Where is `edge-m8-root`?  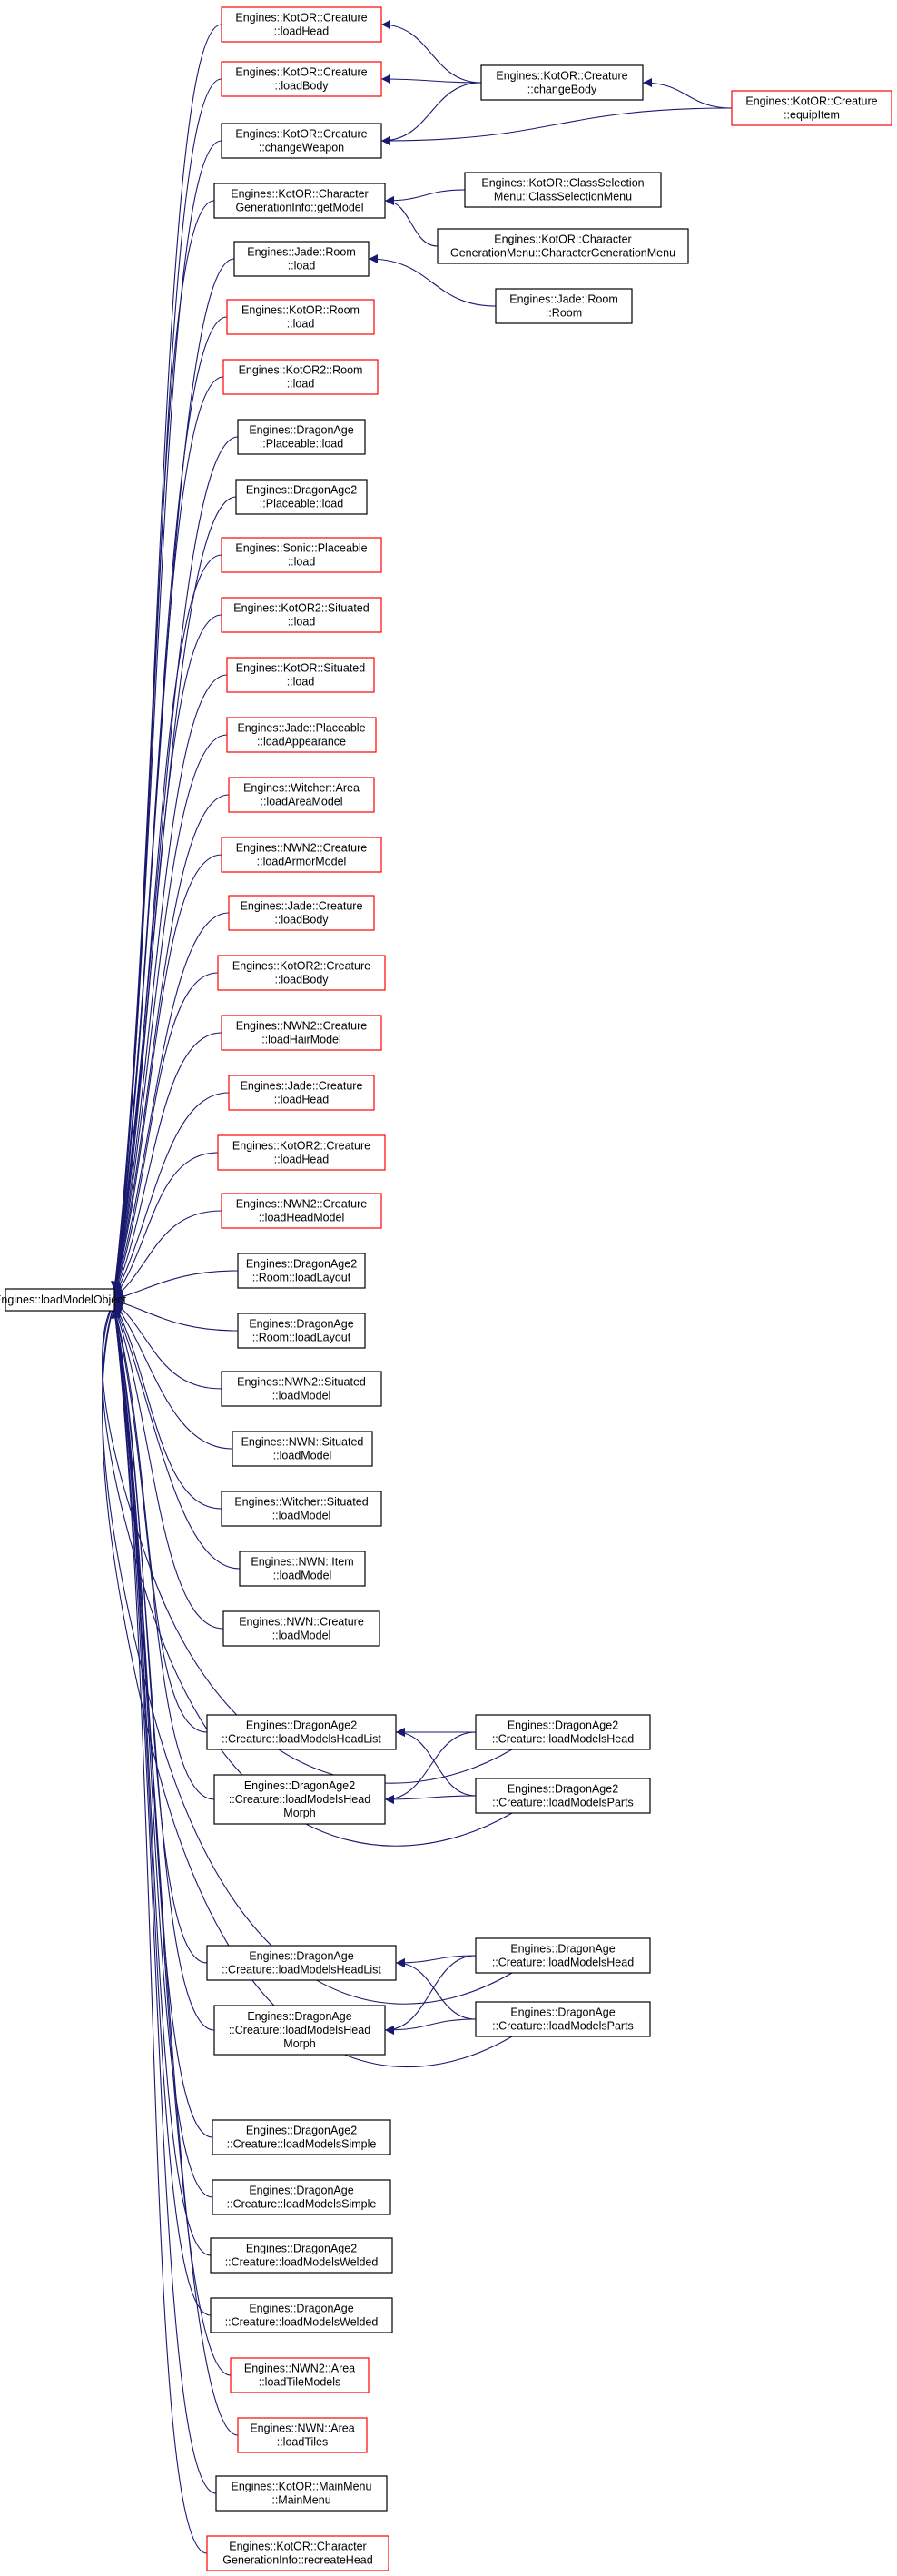
edge-m8-root is located at coordinates (308, 1681).